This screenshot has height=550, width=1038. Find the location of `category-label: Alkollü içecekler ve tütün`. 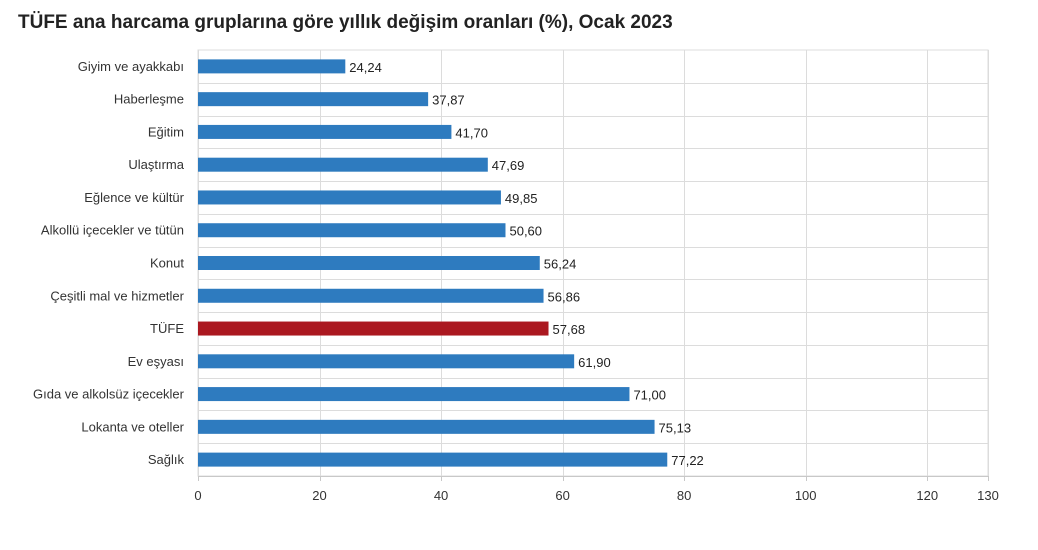

category-label: Alkollü içecekler ve tütün is located at coordinates (112, 230).